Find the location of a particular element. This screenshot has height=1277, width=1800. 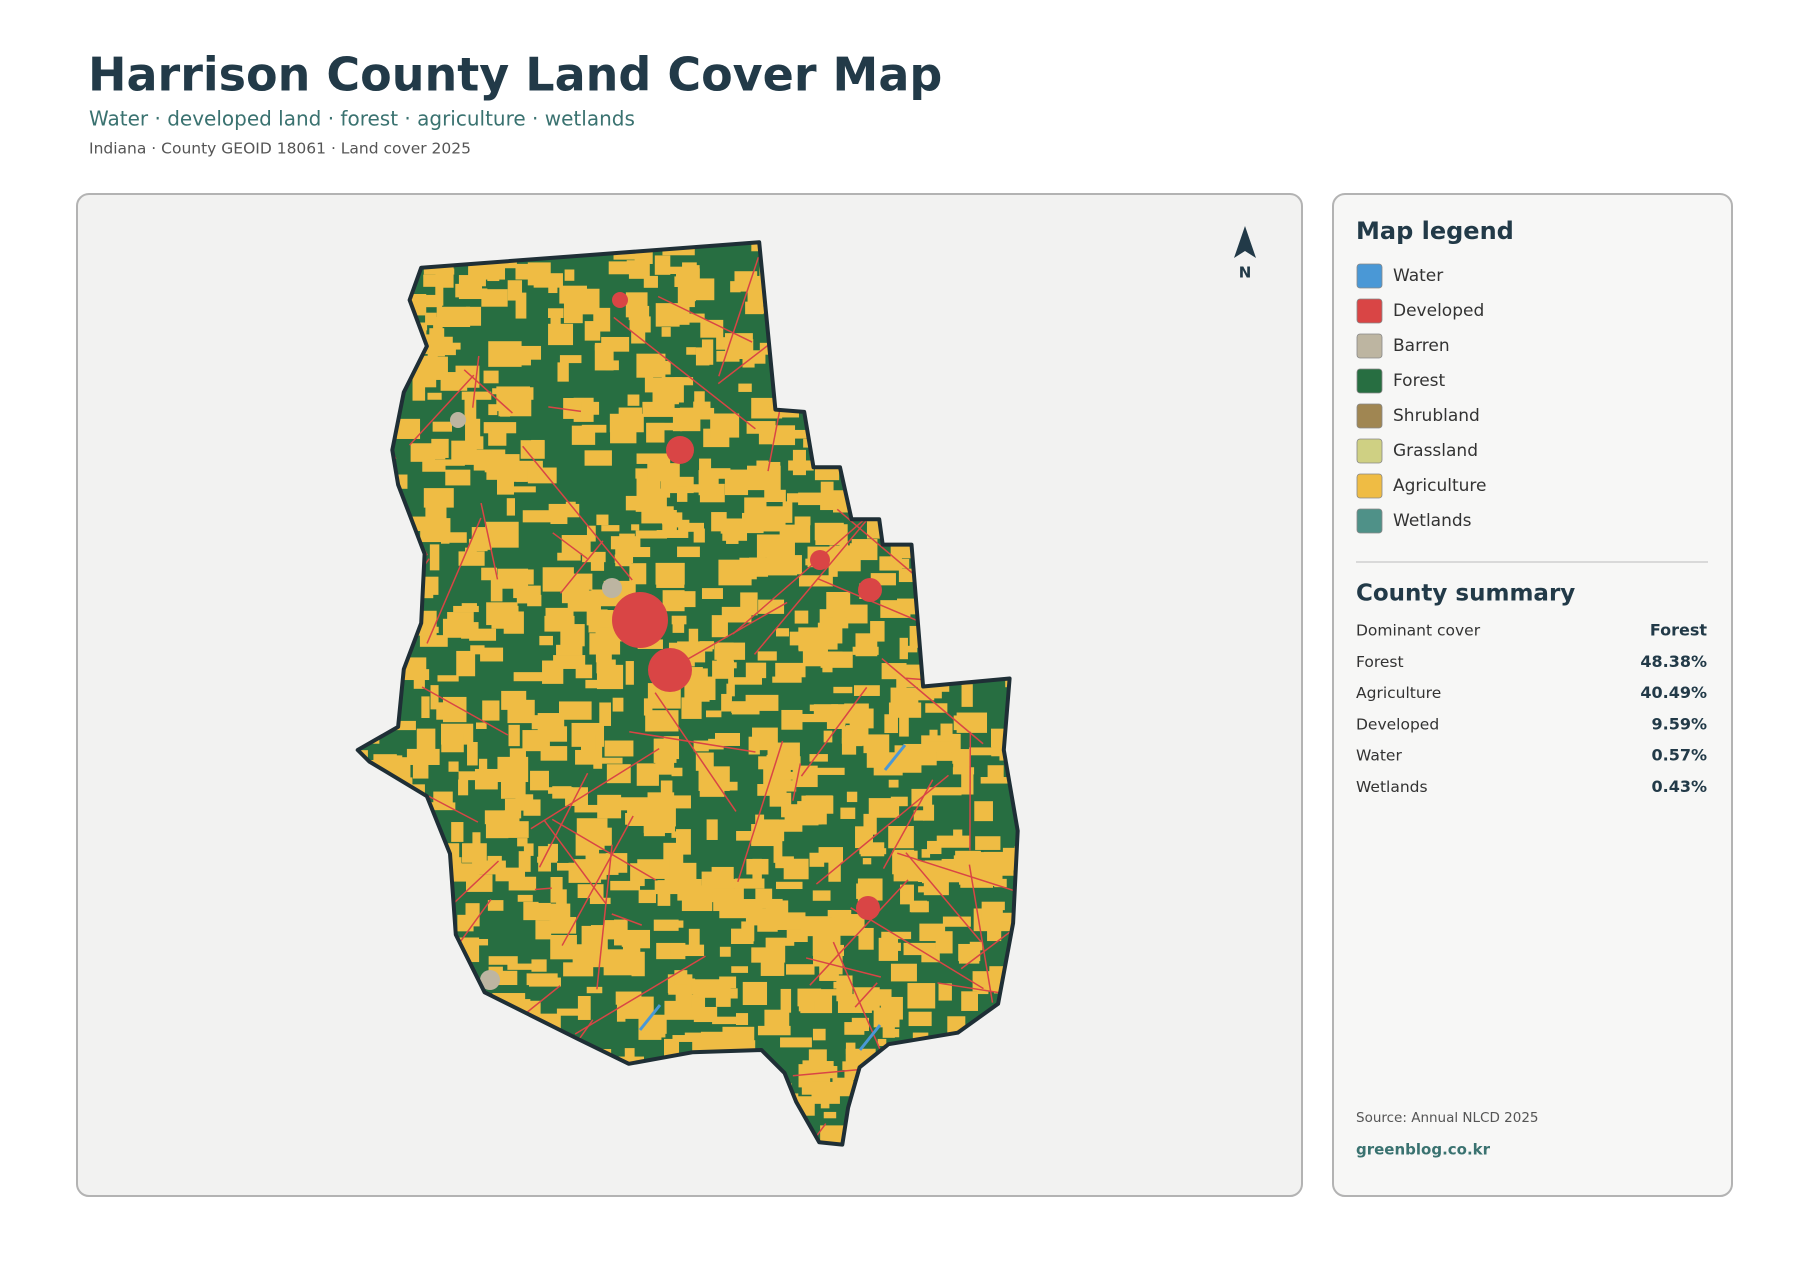

site: greenblog.co.kr is located at coordinates (1423, 1150).